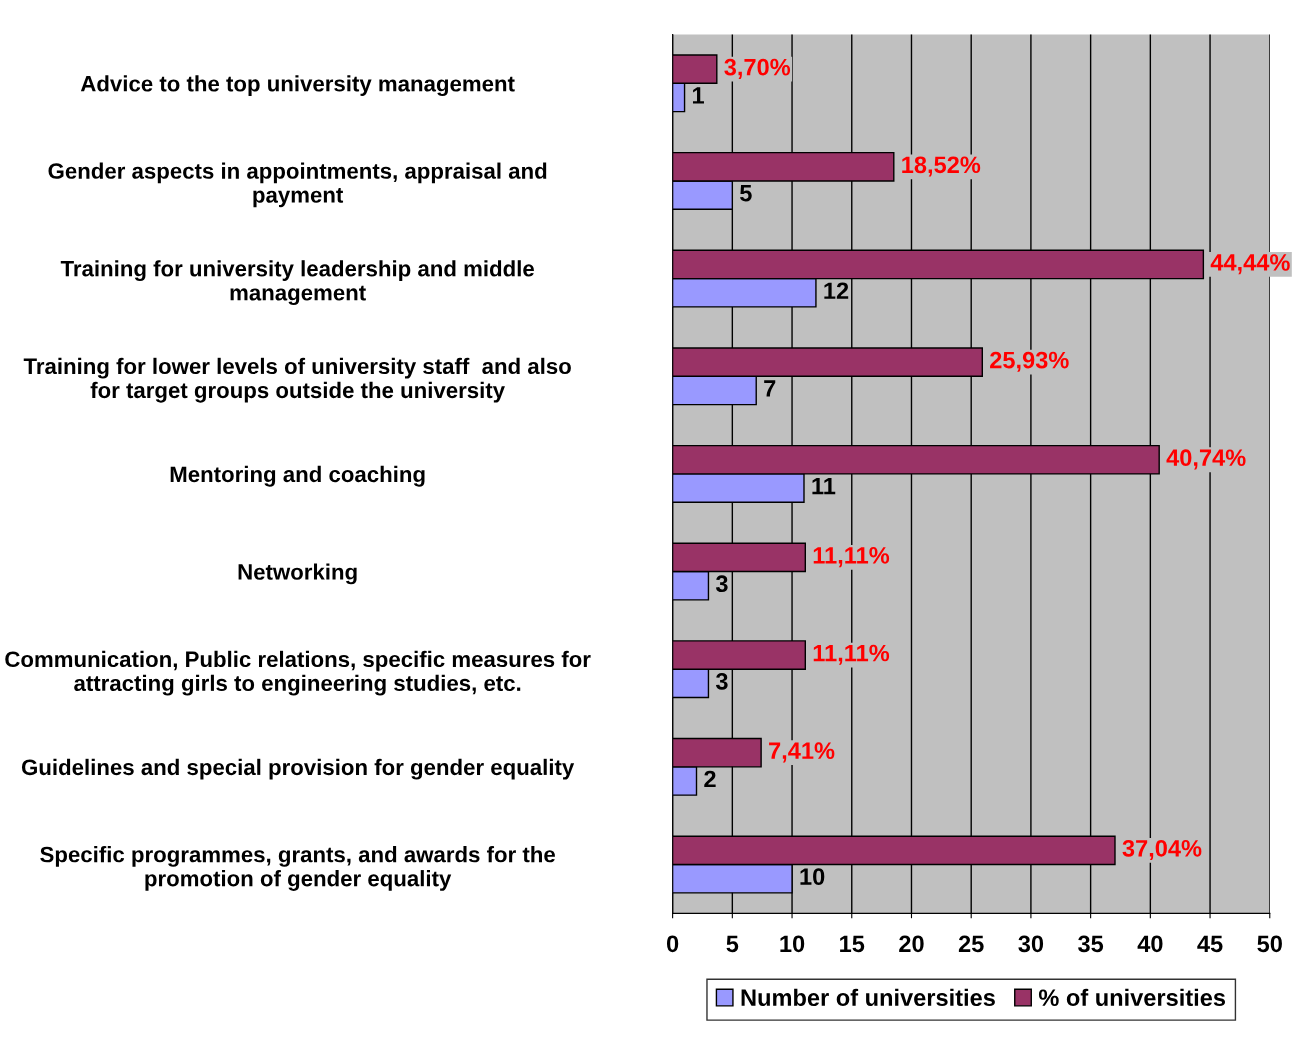 The height and width of the screenshot is (1045, 1301). Describe the element at coordinates (941, 166) in the screenshot. I see `data-label: 18,52%` at that location.